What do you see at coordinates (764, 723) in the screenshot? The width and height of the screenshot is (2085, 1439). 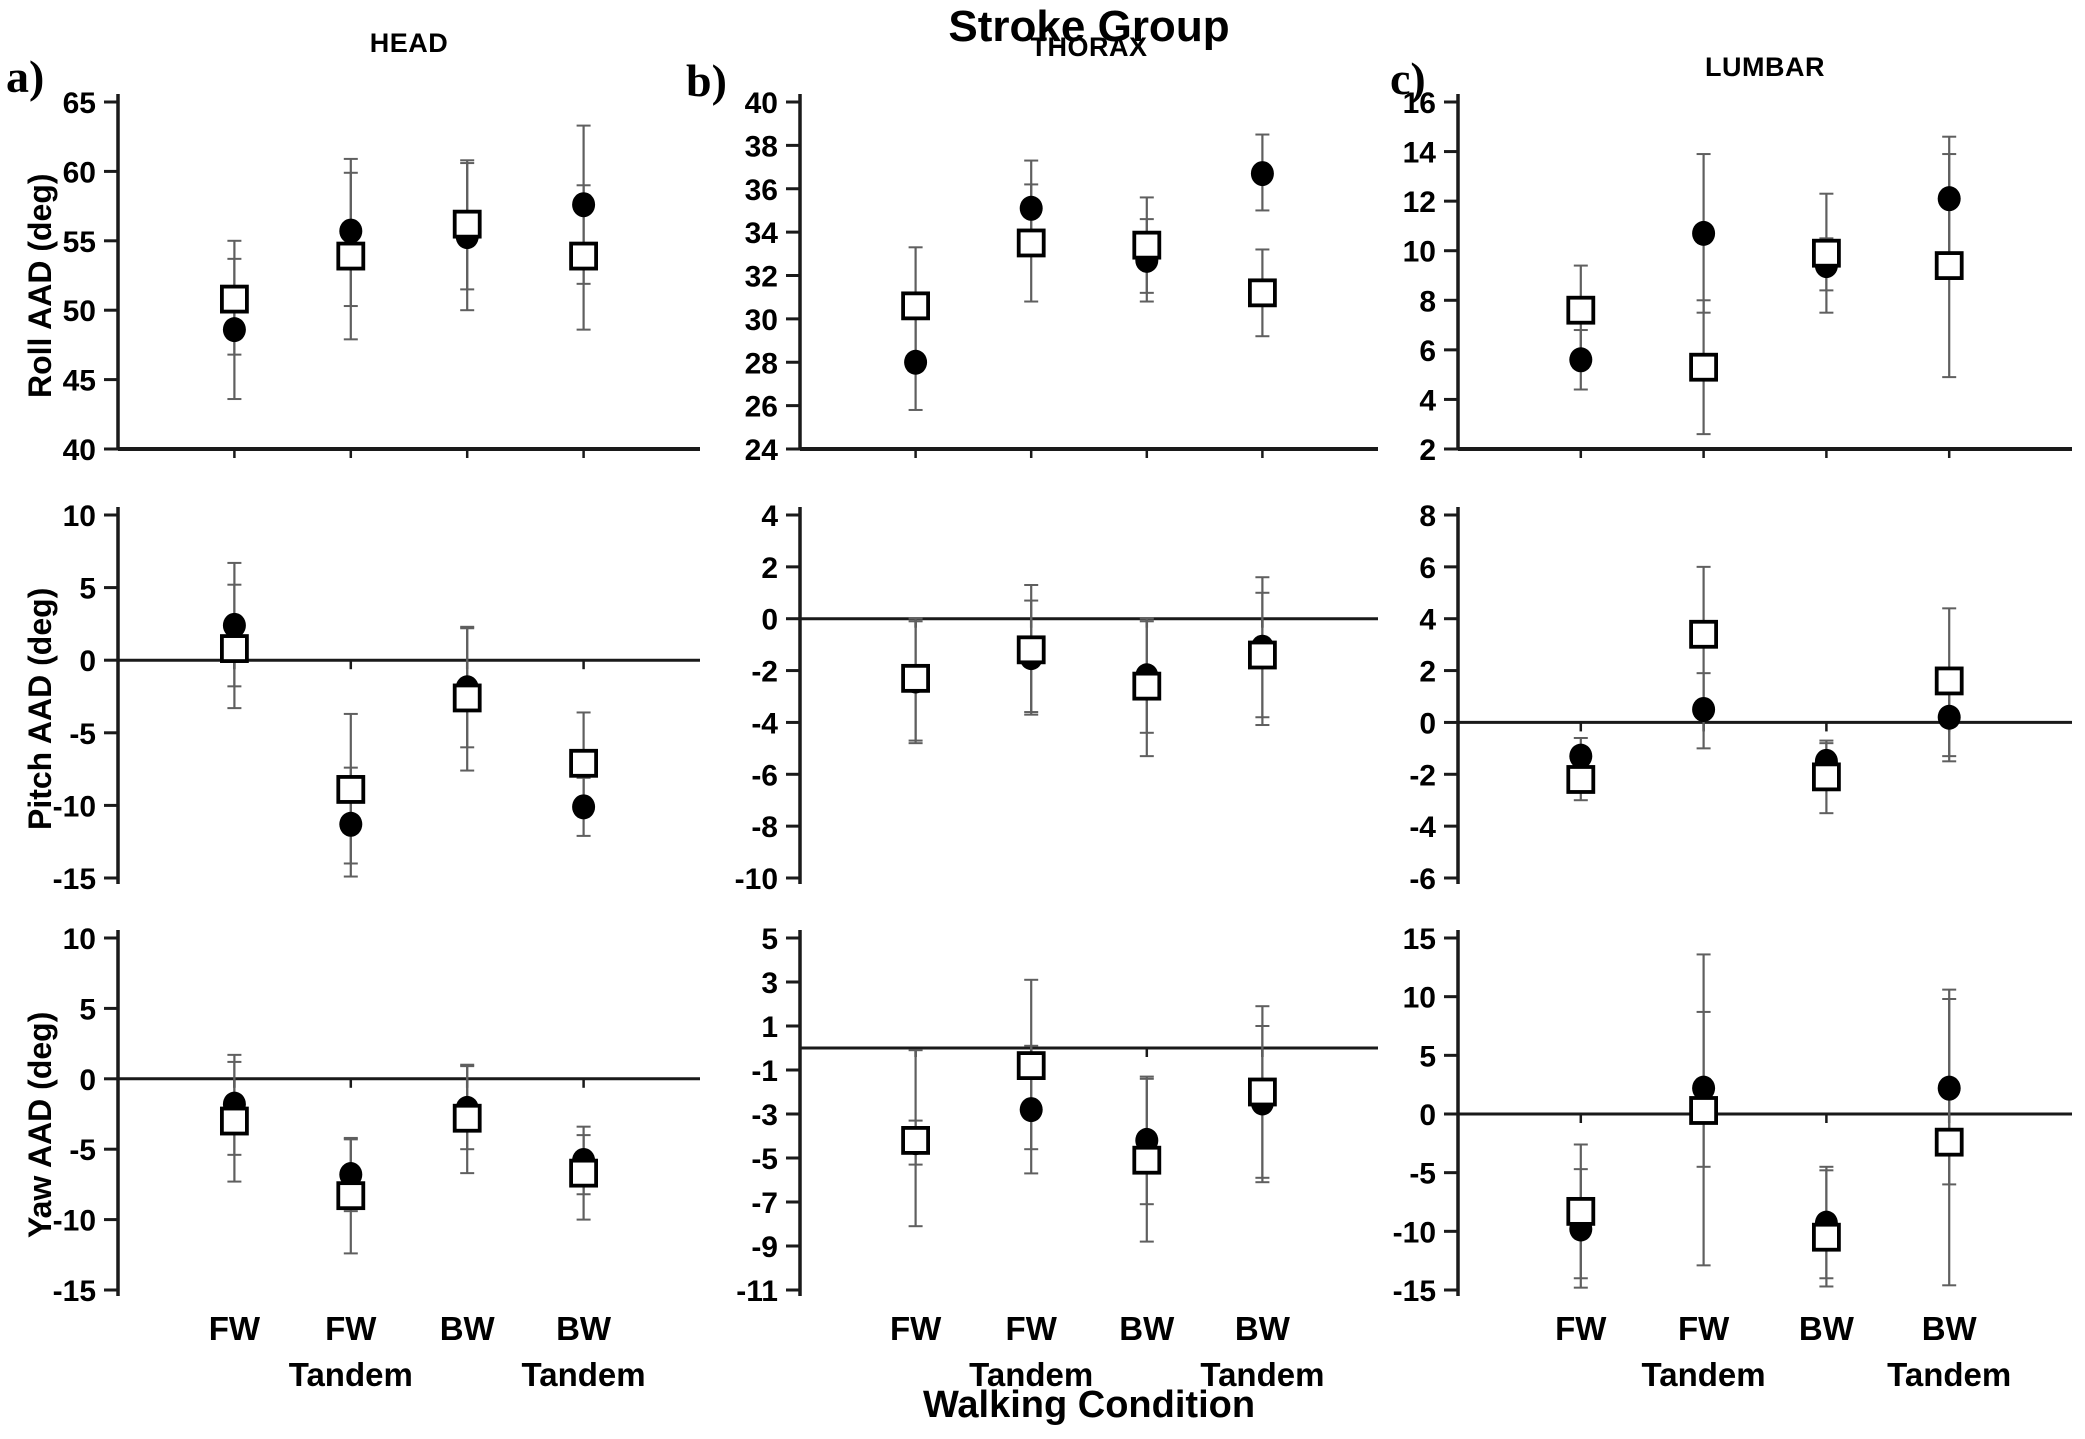 I see `y-tick-label: -4` at bounding box center [764, 723].